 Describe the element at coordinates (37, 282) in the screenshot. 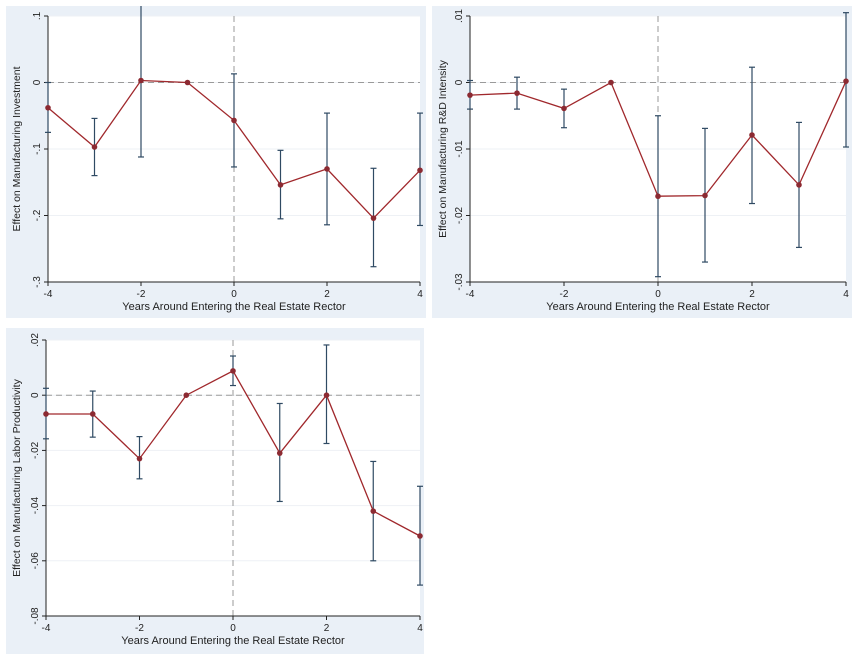

I see `y-tick-label: -.3` at that location.